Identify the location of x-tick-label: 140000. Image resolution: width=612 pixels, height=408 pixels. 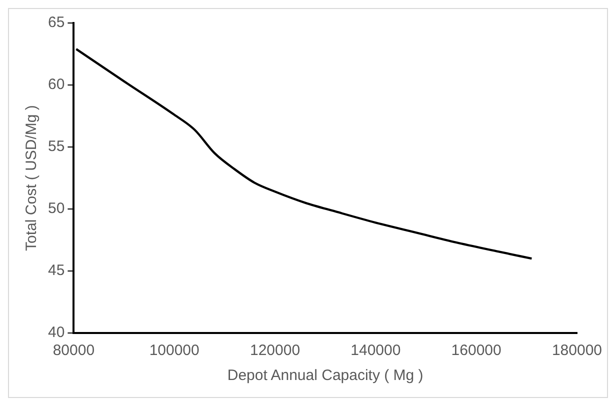
(375, 351).